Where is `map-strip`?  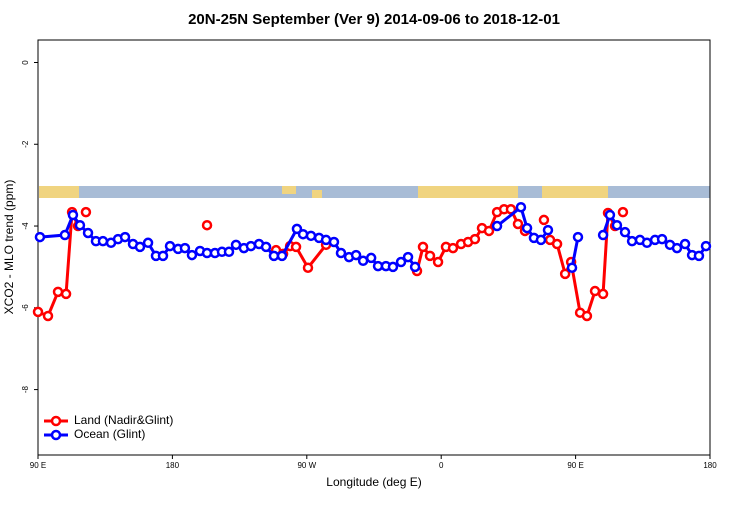
map-strip is located at coordinates (374, 192).